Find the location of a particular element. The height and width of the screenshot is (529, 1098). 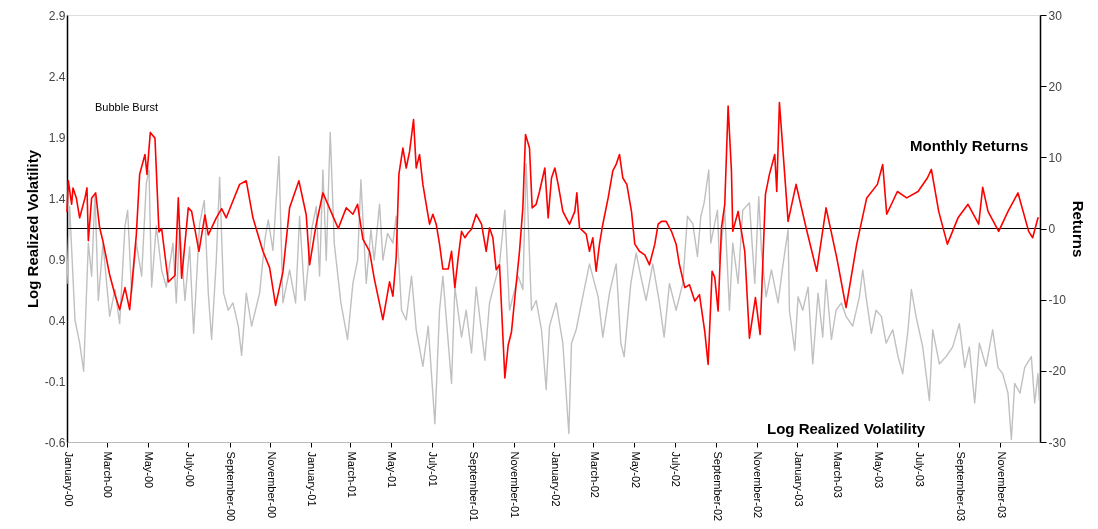

x-tick-label: November-01 is located at coordinates (515, 485).